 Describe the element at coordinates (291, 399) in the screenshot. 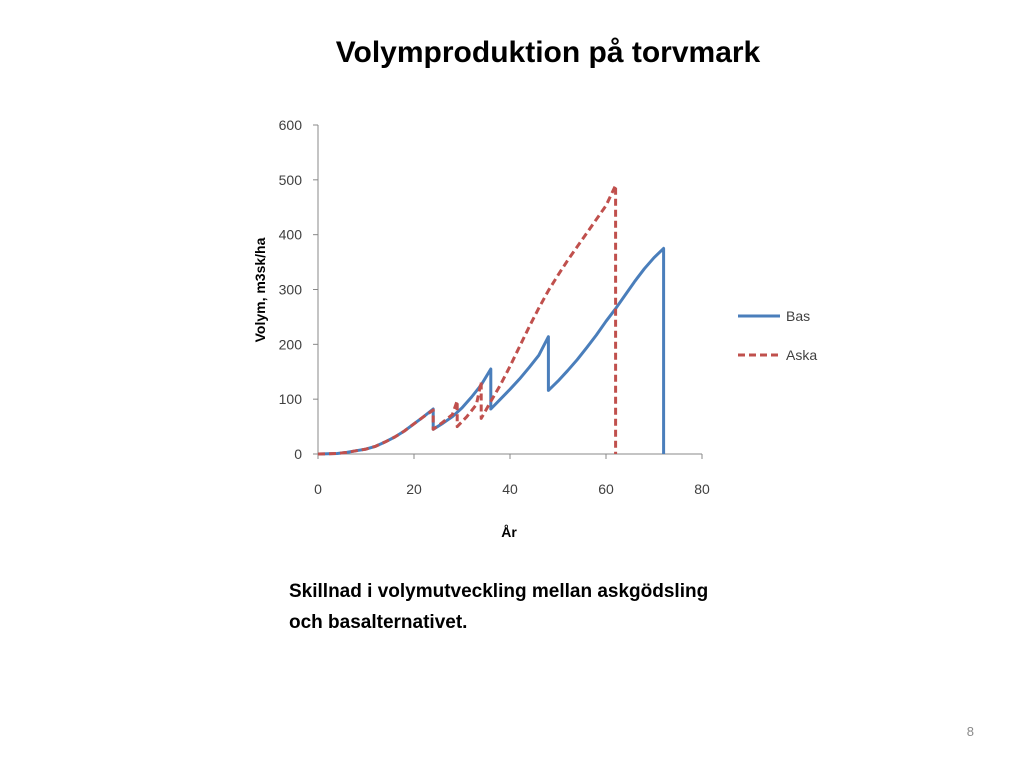

I see `y-tick-label: 100` at that location.